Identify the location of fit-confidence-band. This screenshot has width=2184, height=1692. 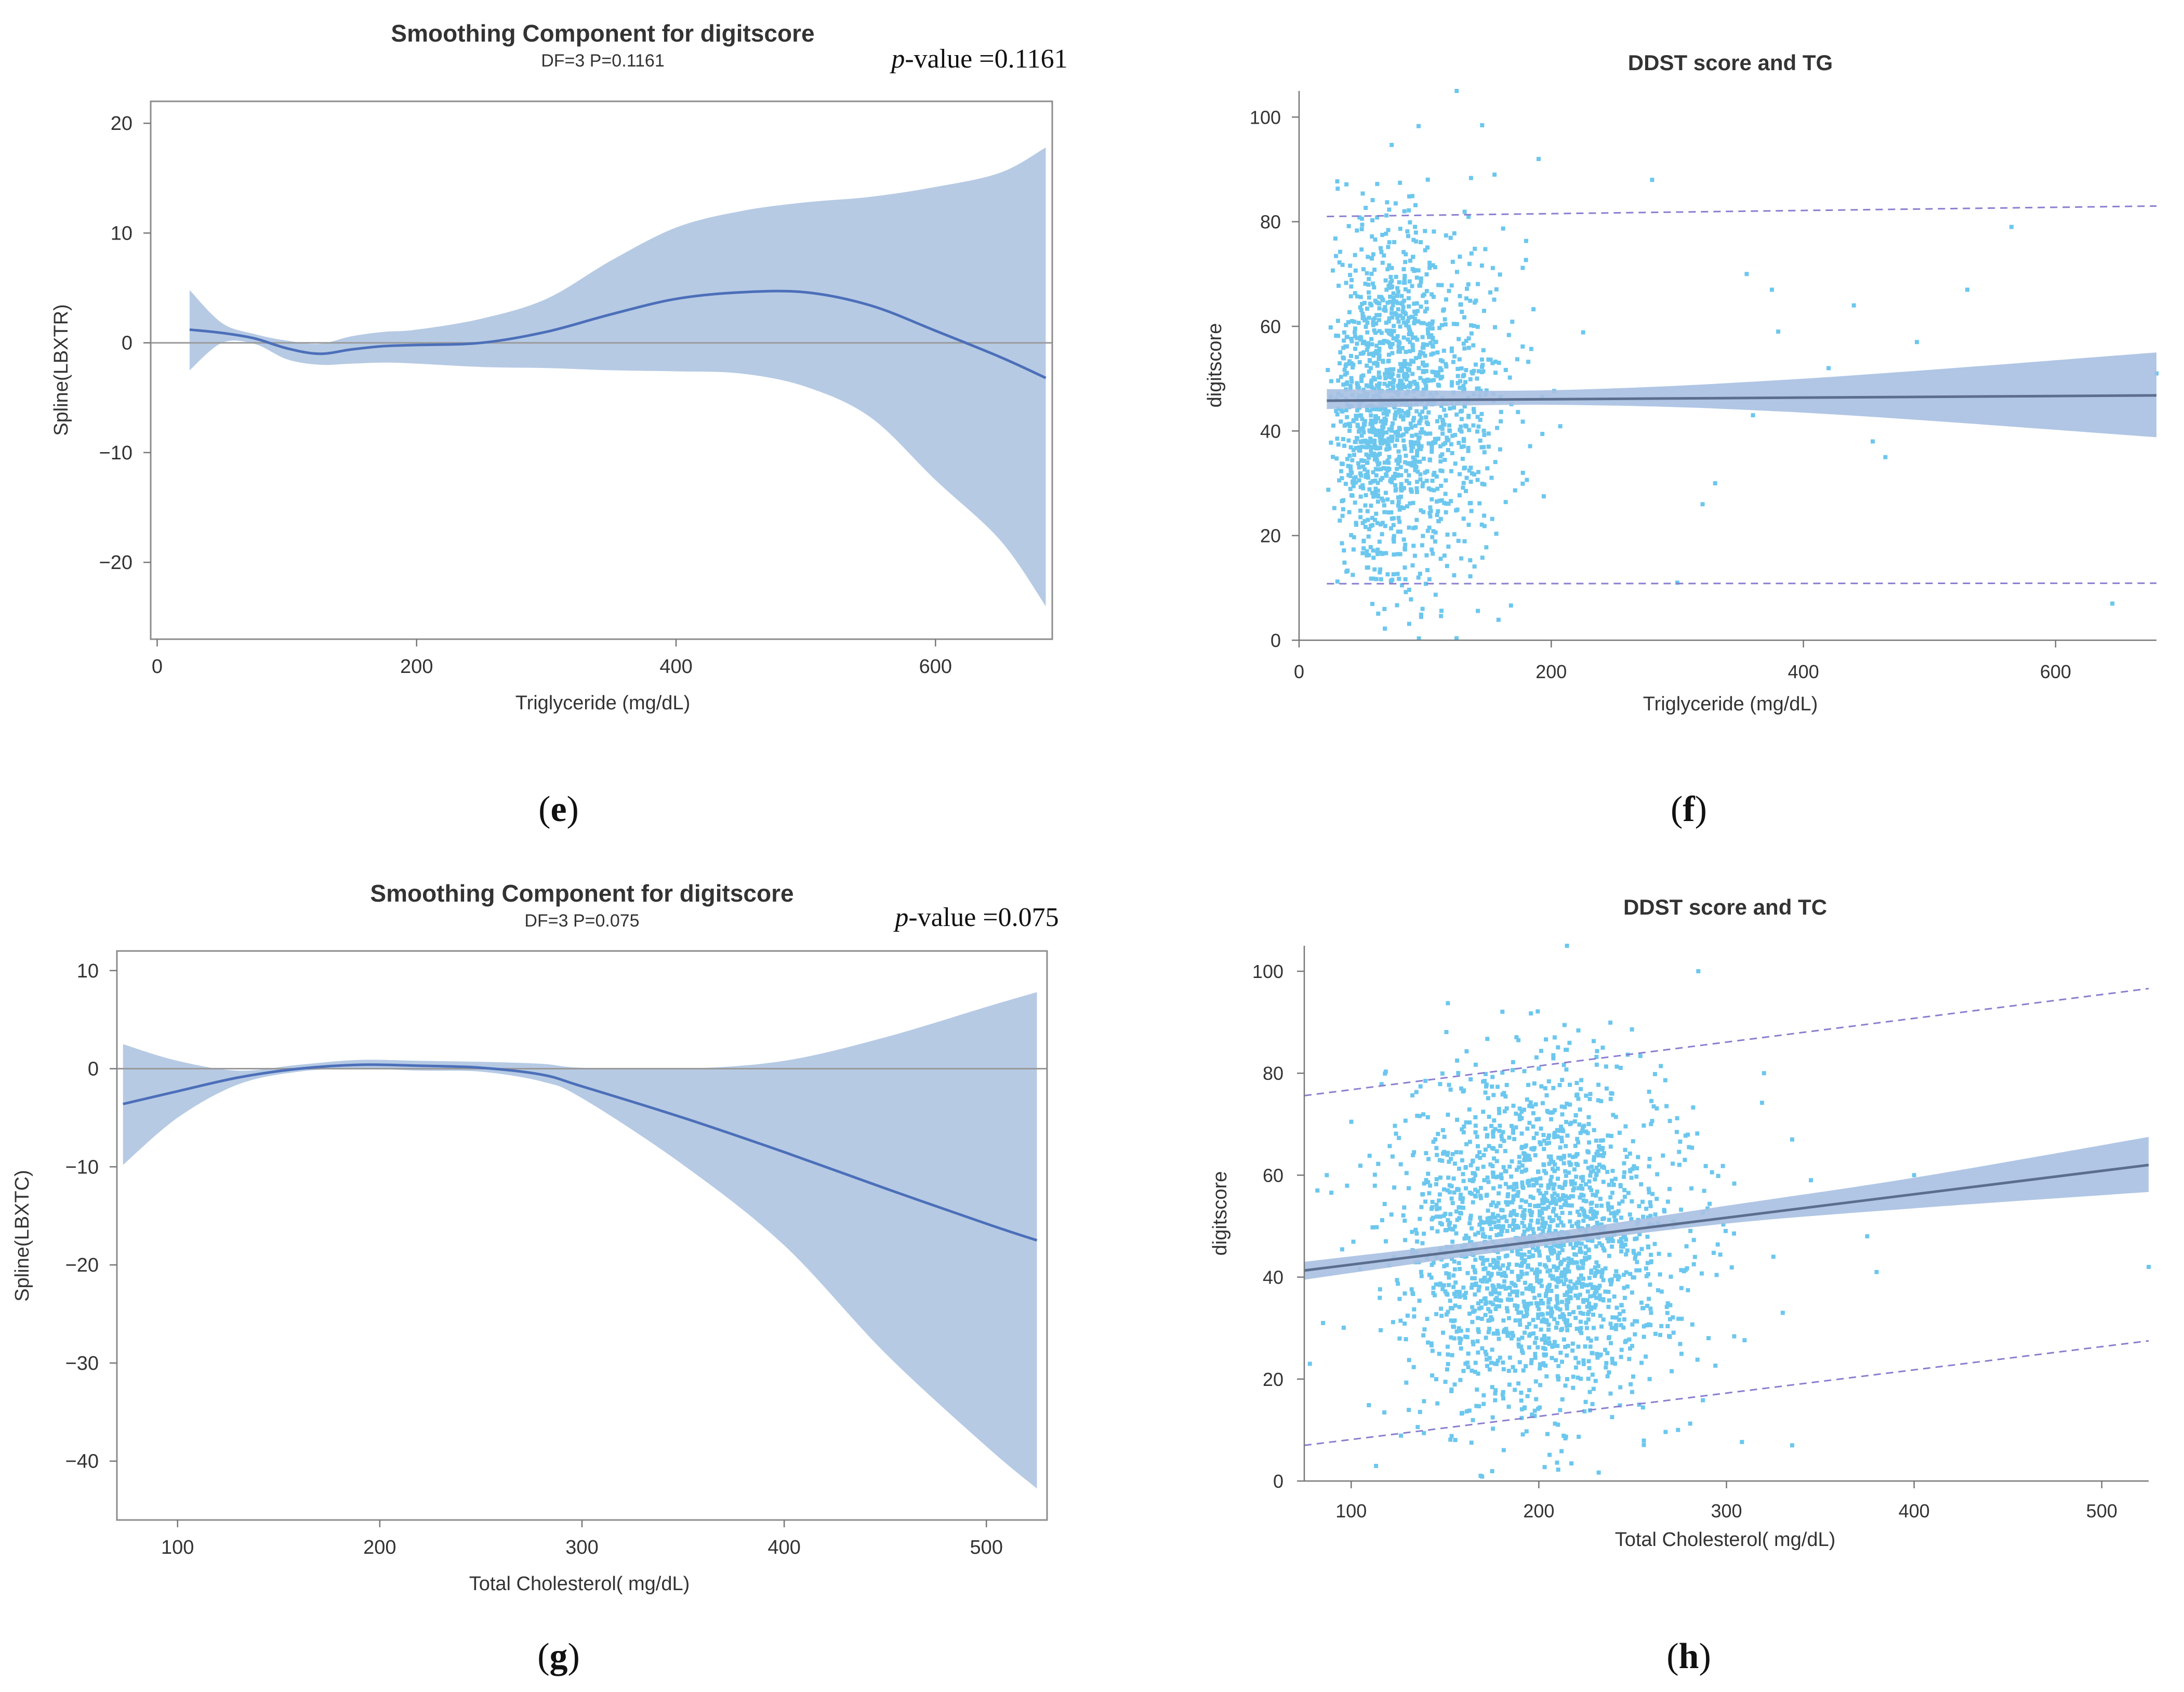
(1741, 395).